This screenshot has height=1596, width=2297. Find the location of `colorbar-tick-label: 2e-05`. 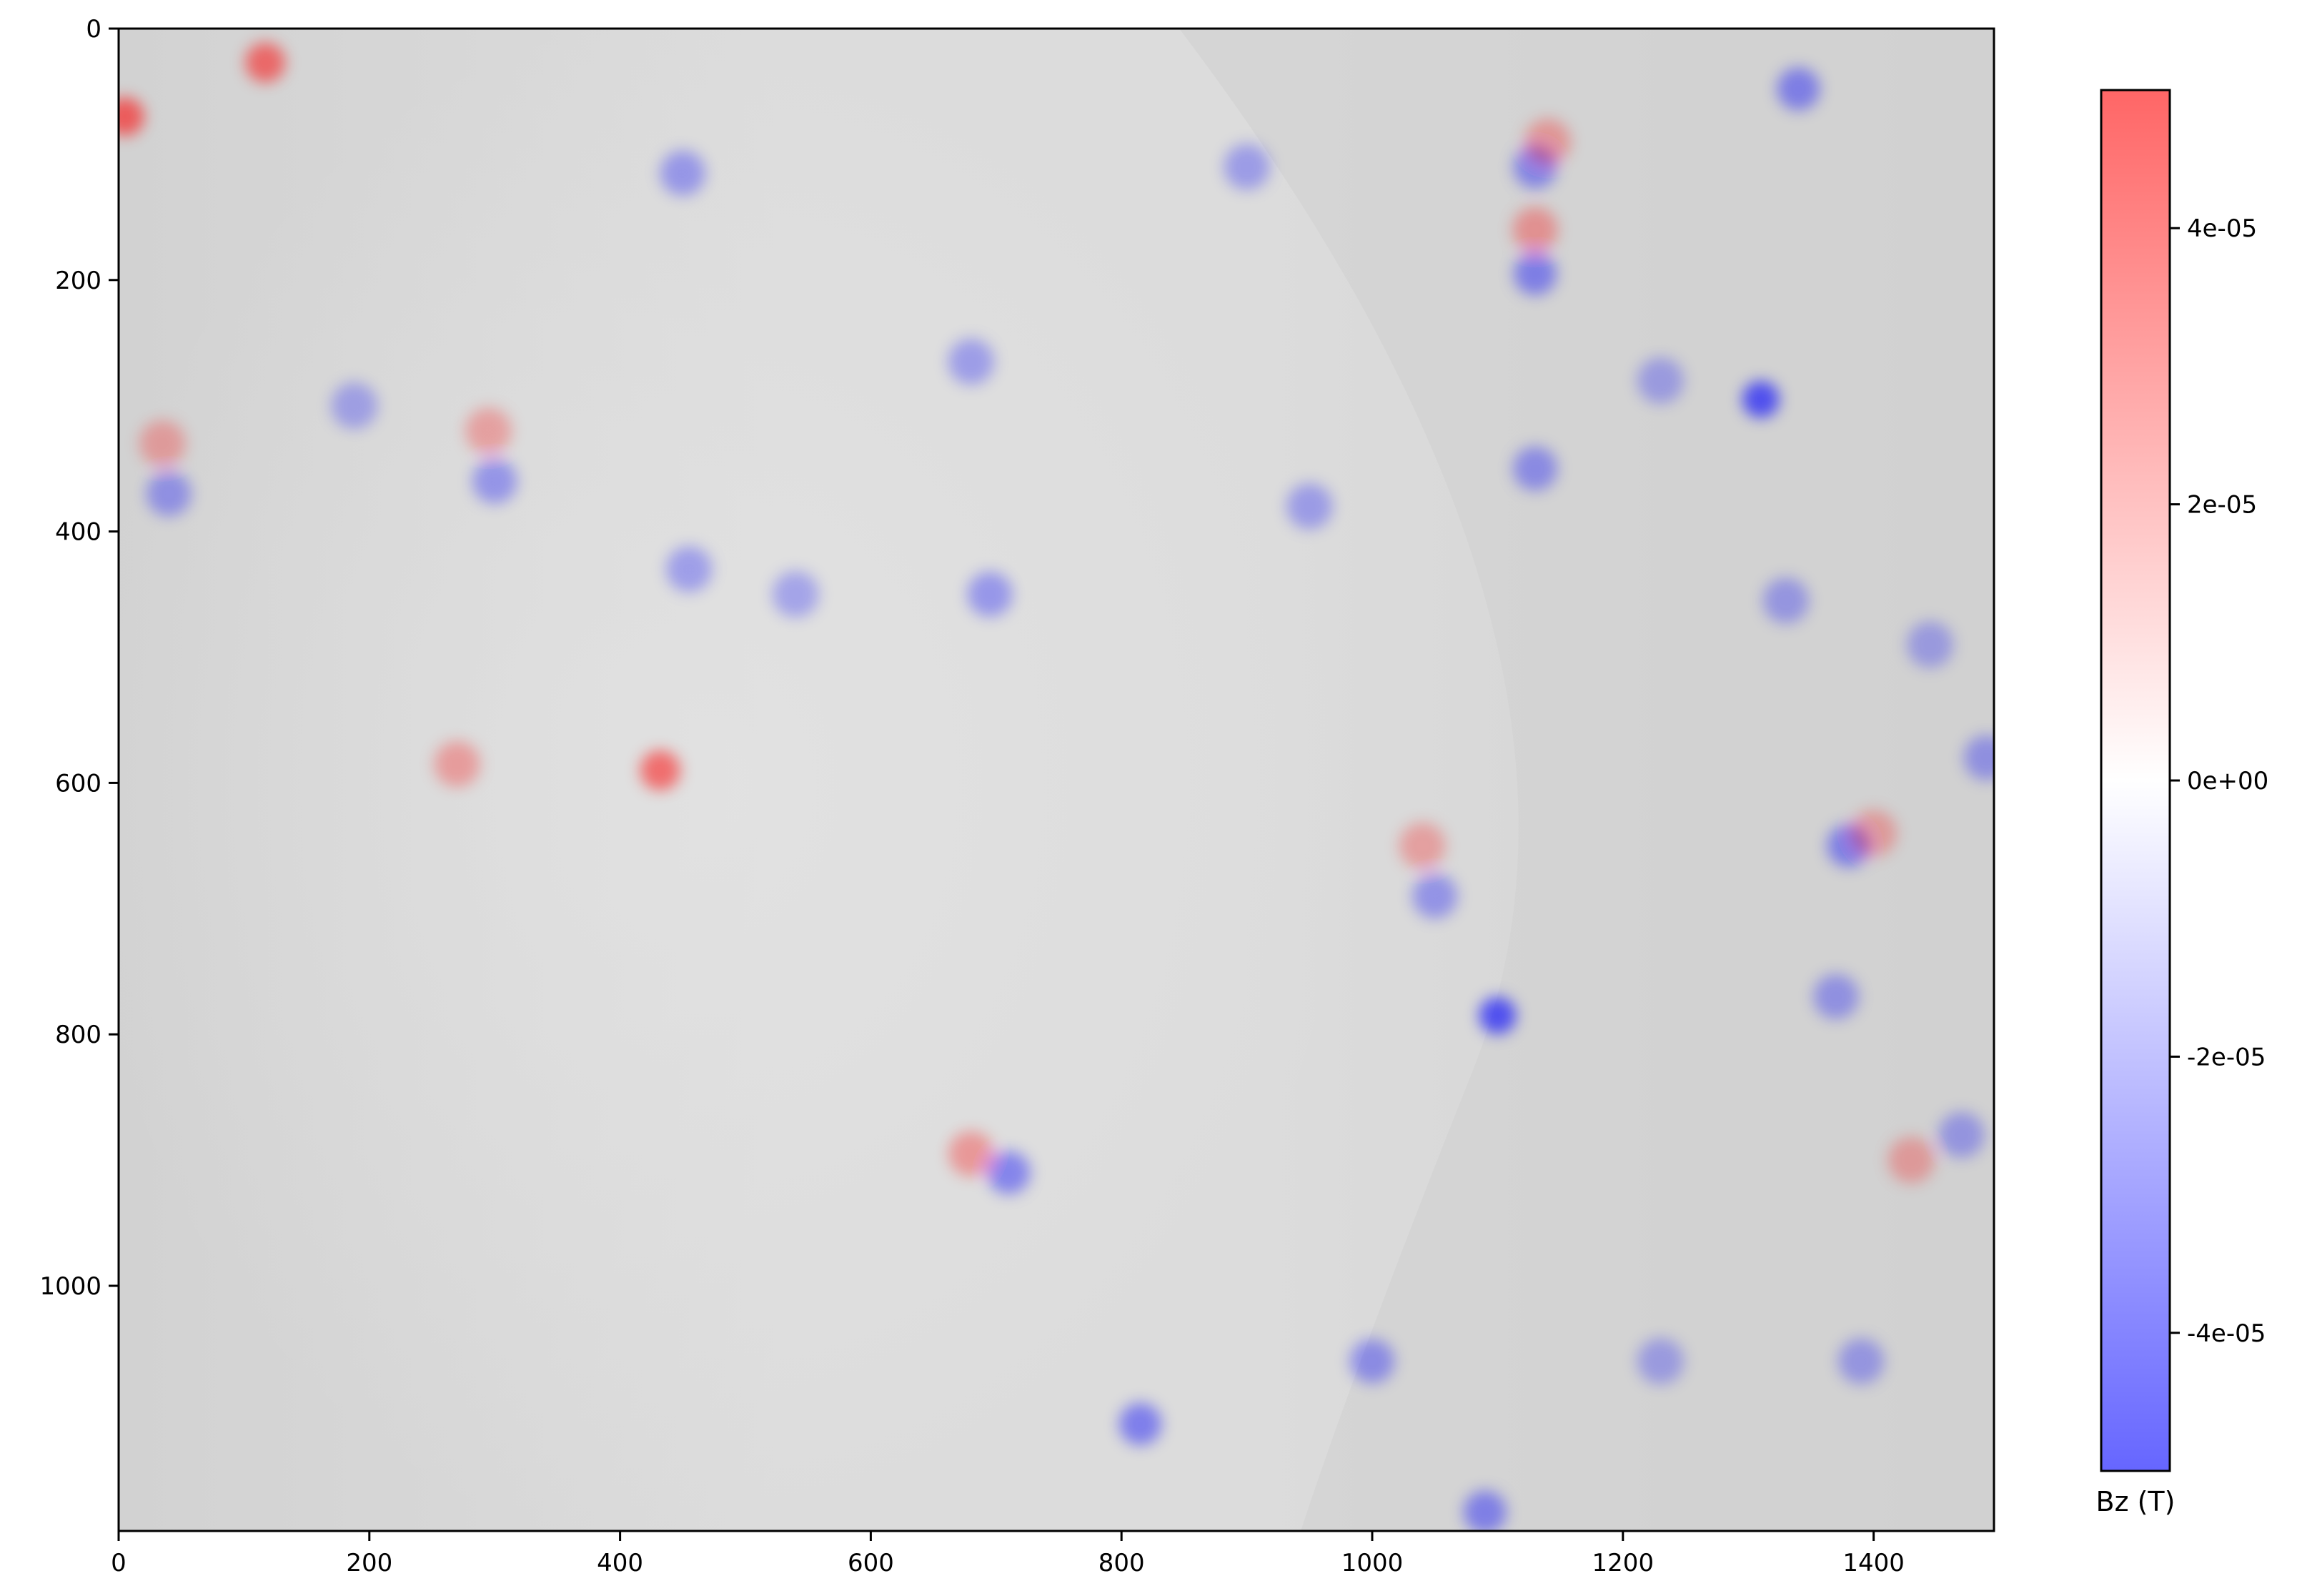

colorbar-tick-label: 2e-05 is located at coordinates (2222, 505).